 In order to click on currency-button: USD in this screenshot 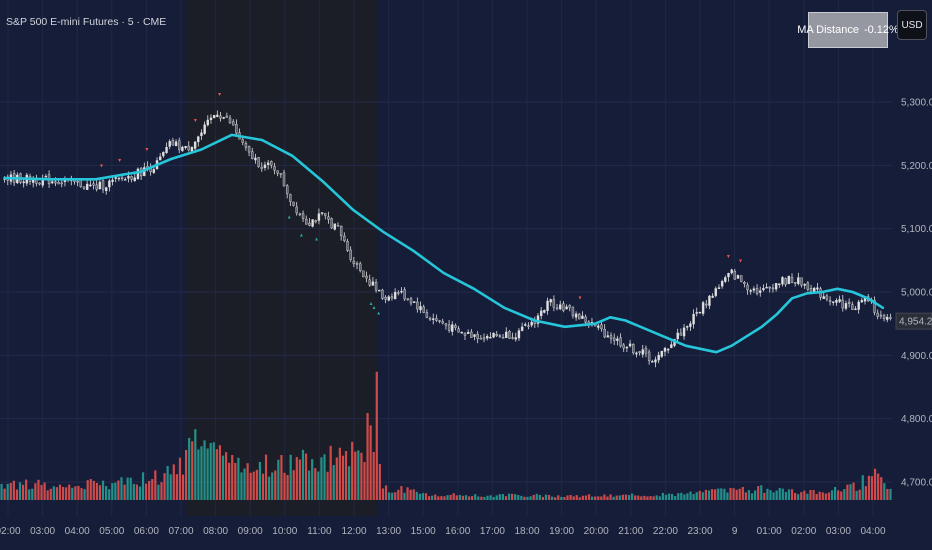, I will do `click(912, 25)`.